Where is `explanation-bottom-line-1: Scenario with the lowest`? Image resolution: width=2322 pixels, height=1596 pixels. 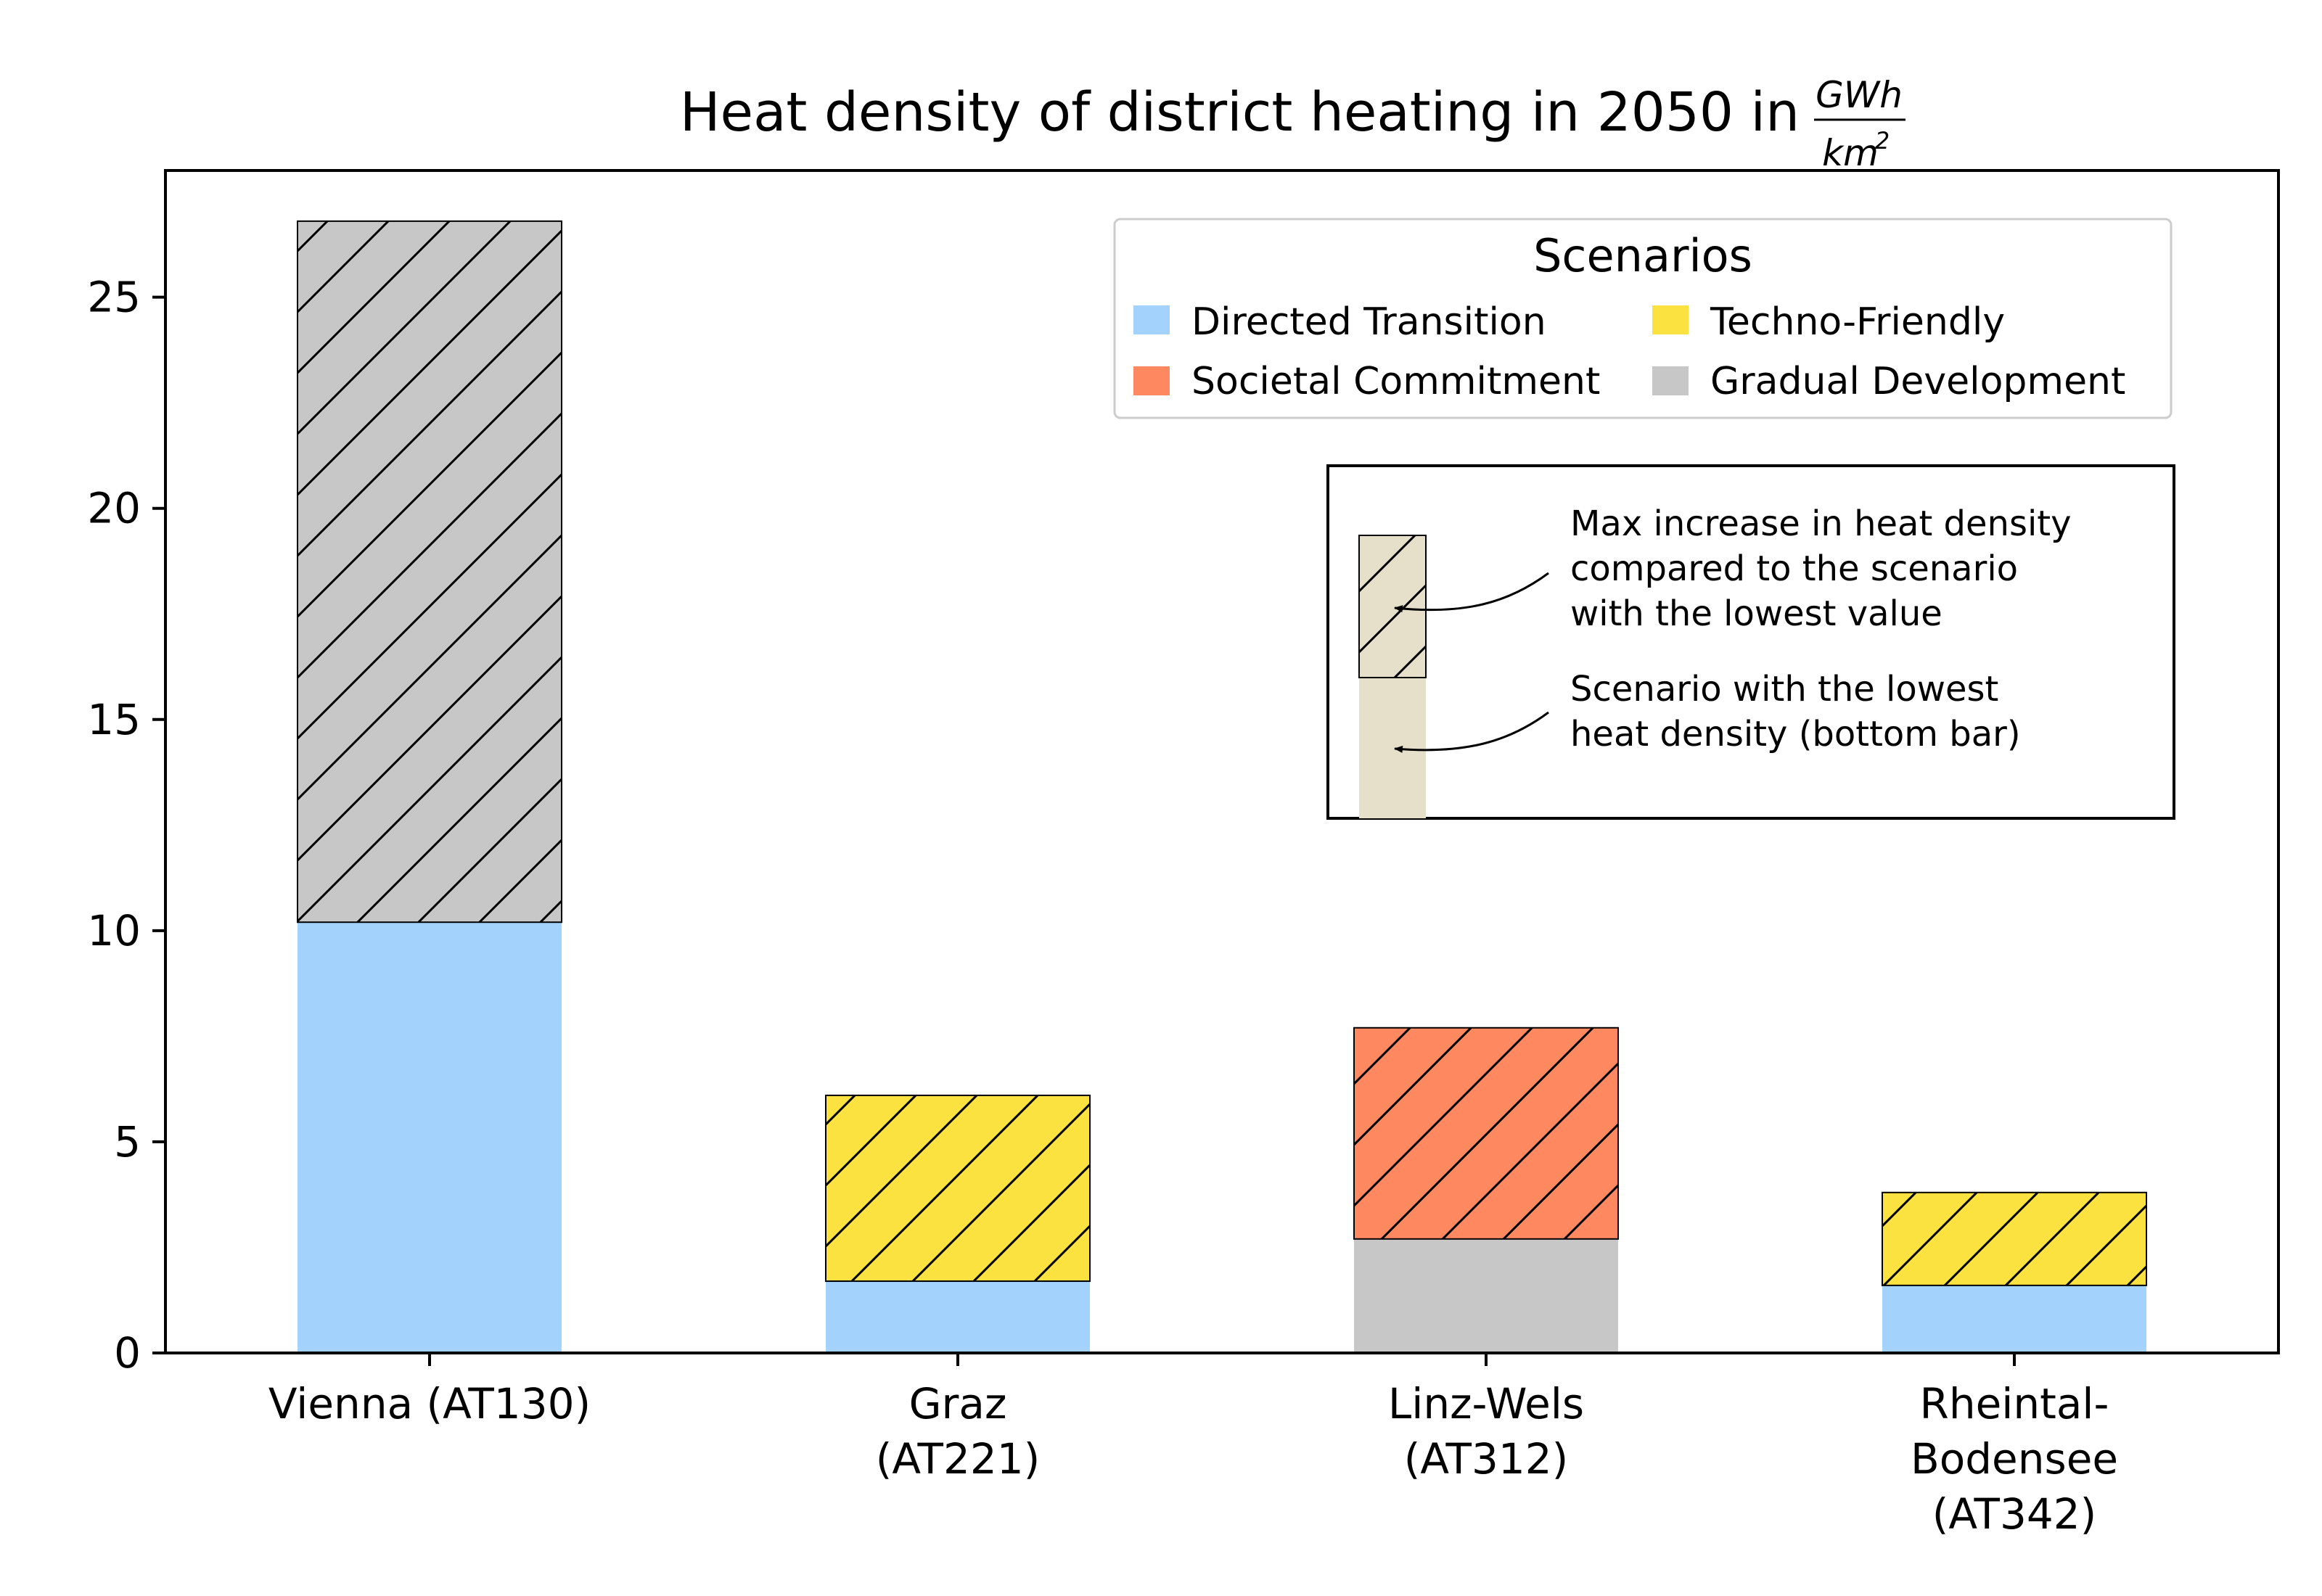
explanation-bottom-line-1: Scenario with the lowest is located at coordinates (1784, 689).